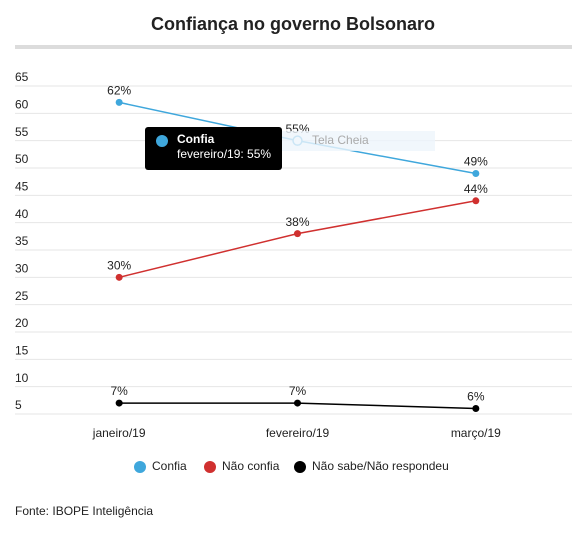  Describe the element at coordinates (162, 141) in the screenshot. I see `tooltip-marker` at that location.